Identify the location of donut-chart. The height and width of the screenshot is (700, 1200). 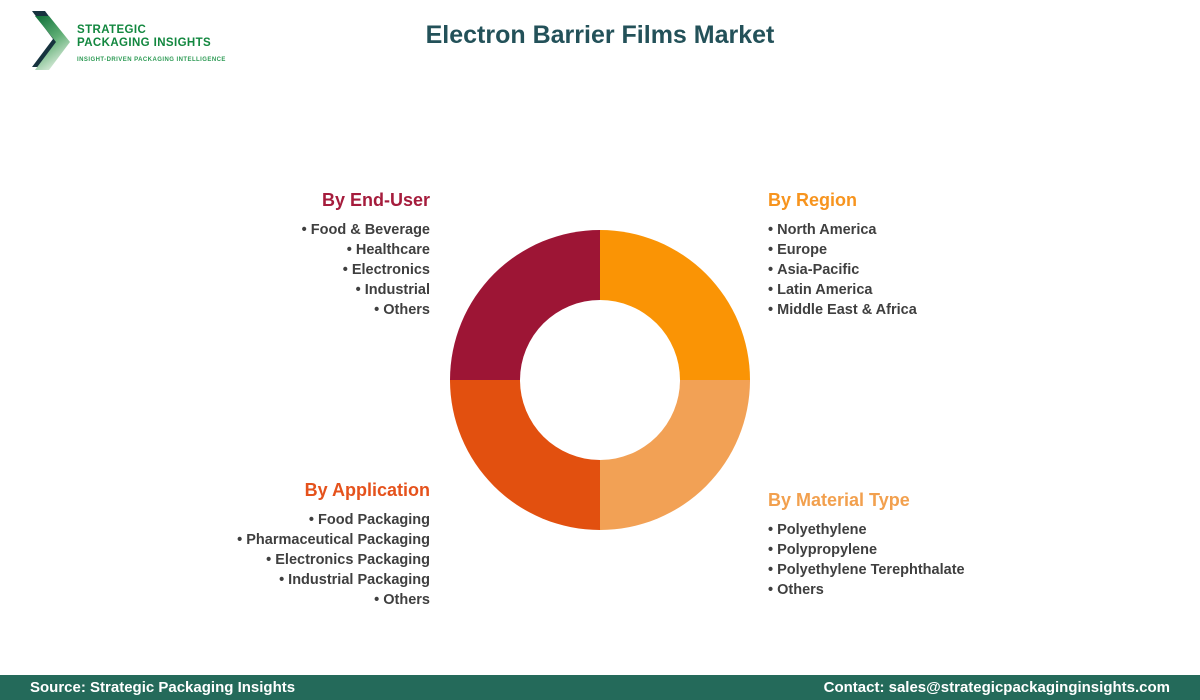
(600, 380).